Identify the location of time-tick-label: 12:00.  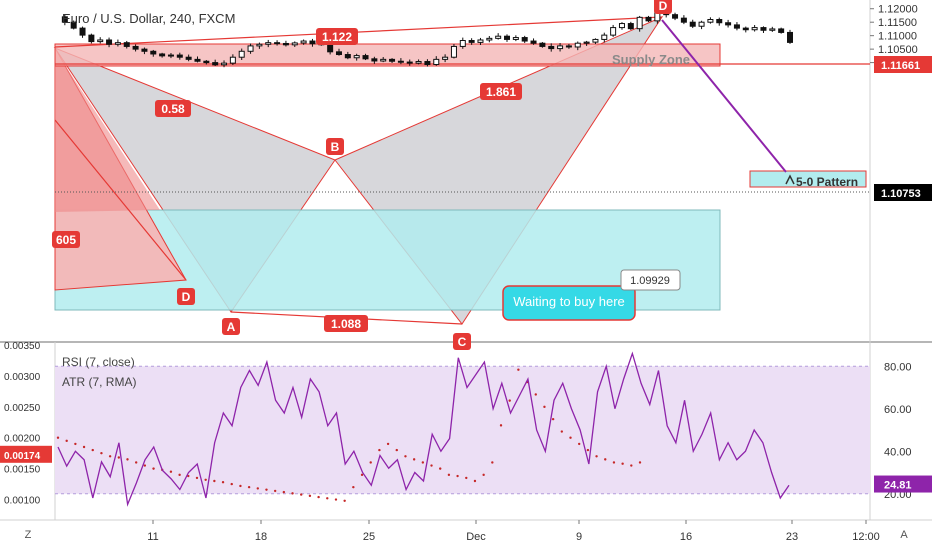
(866, 537).